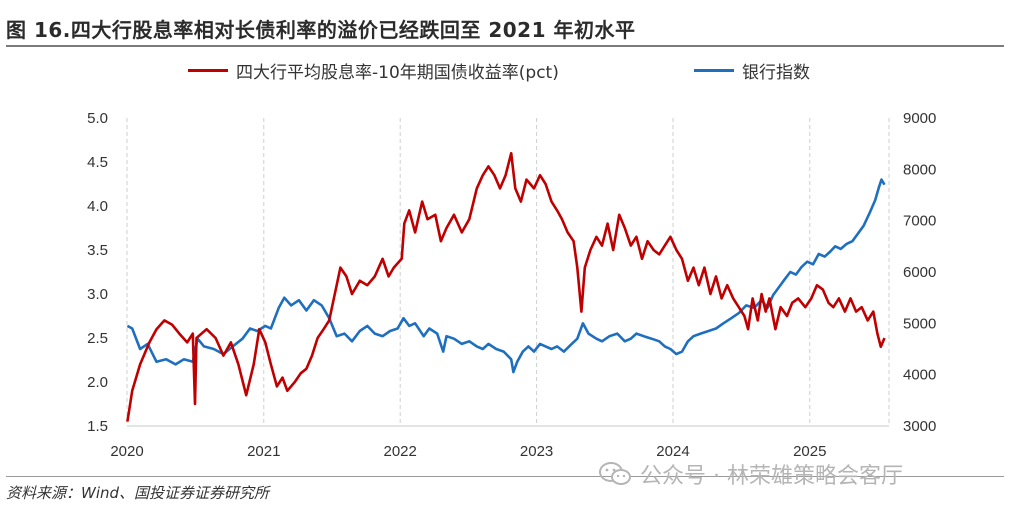 The image size is (1024, 517). Describe the element at coordinates (919, 169) in the screenshot. I see `y-right-tick-label: 8000` at that location.